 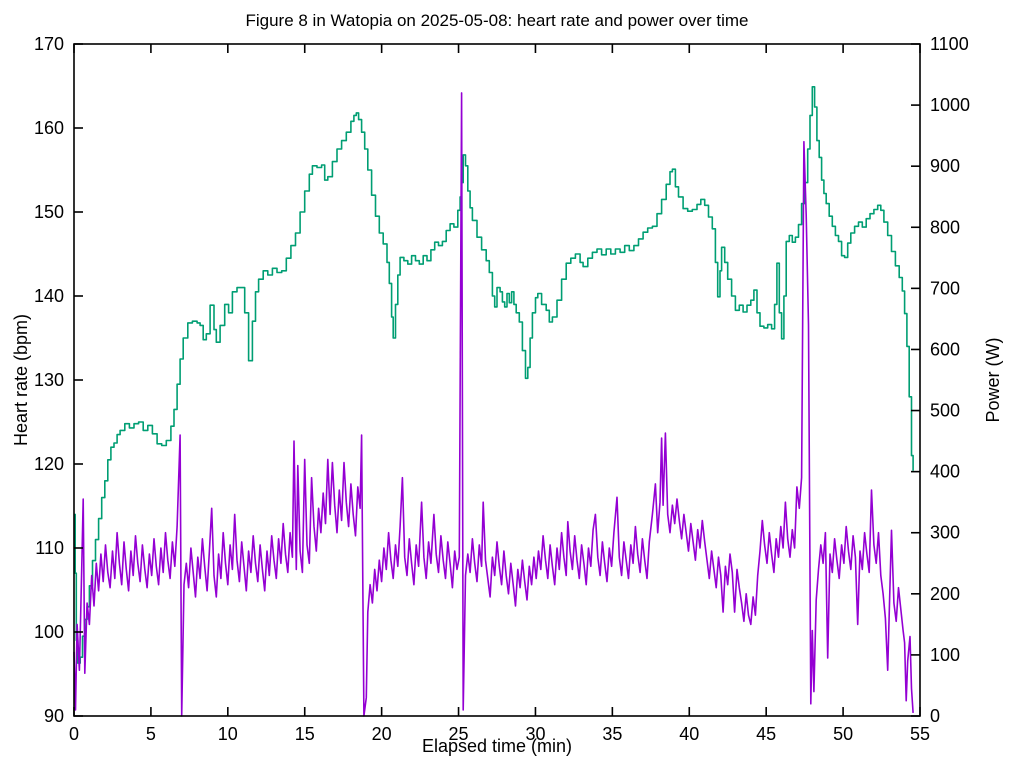 I want to click on y-tick-label-right: 1000, so click(x=950, y=105).